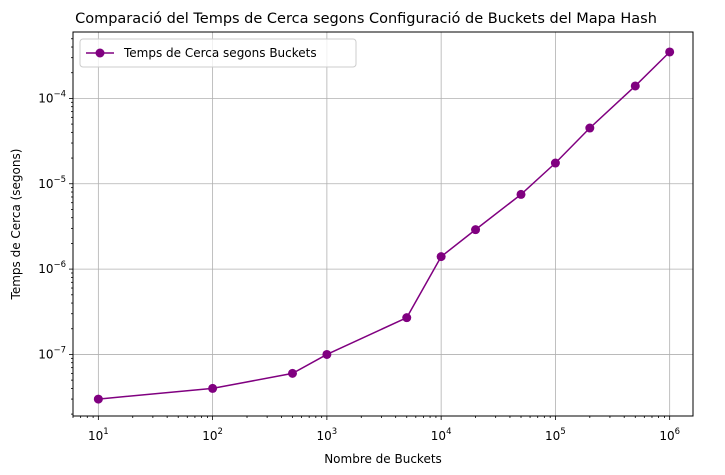 This screenshot has height=475, width=725. What do you see at coordinates (212, 435) in the screenshot?
I see `x-tick-label: 10²` at bounding box center [212, 435].